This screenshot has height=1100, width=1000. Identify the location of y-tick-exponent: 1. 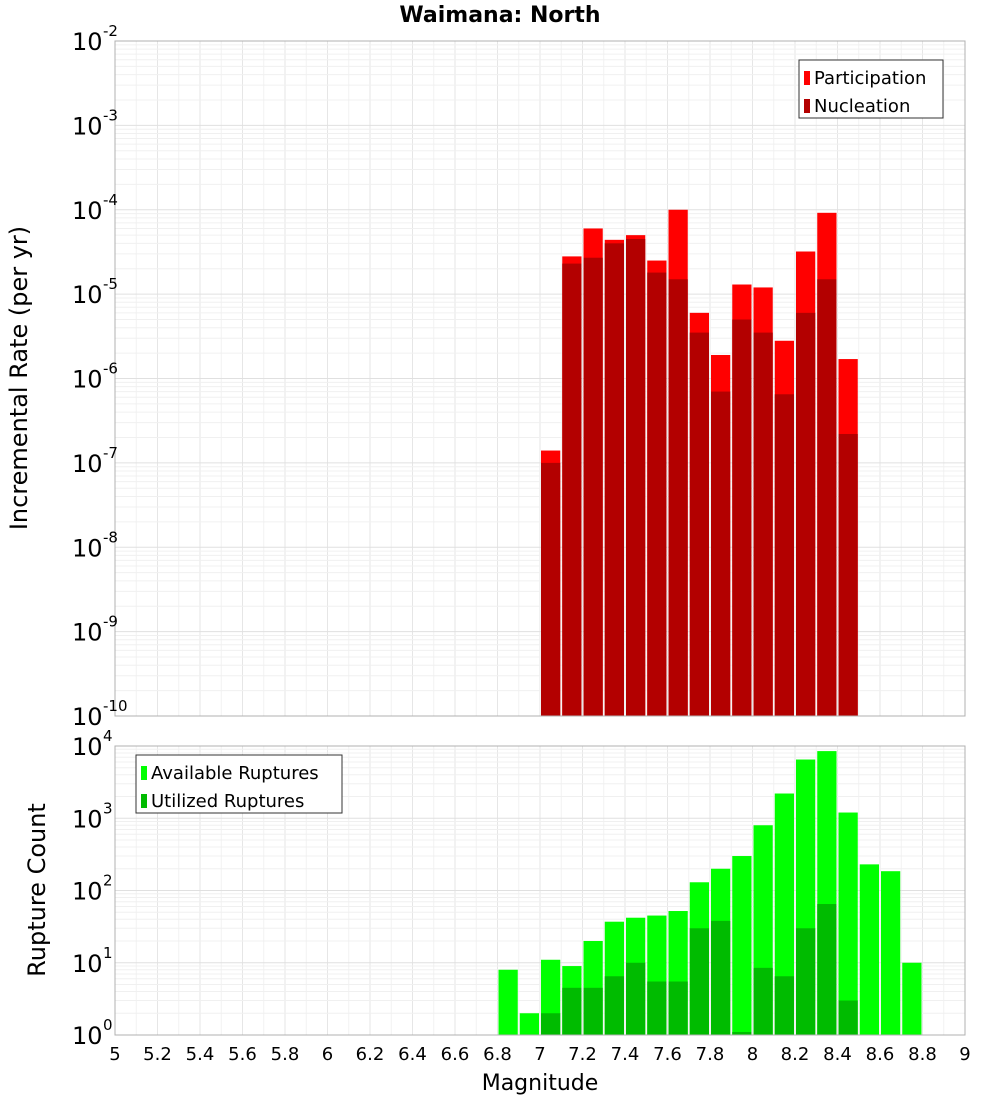
(108, 953).